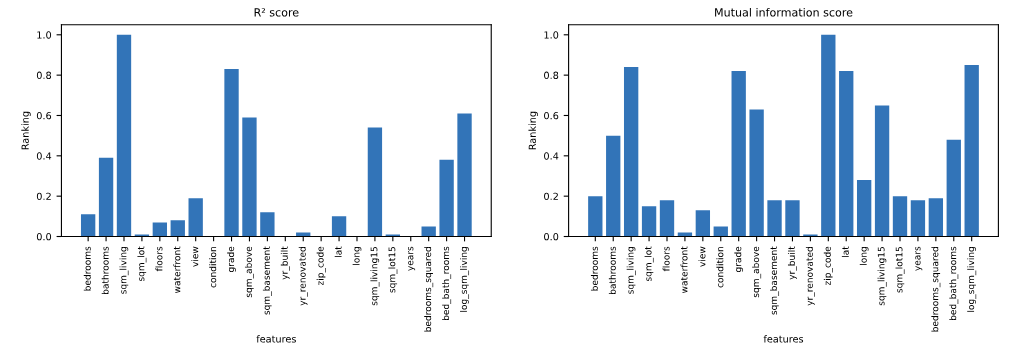 The height and width of the screenshot is (353, 1024). Describe the element at coordinates (784, 12) in the screenshot. I see `chart-title: Mutual information score` at that location.